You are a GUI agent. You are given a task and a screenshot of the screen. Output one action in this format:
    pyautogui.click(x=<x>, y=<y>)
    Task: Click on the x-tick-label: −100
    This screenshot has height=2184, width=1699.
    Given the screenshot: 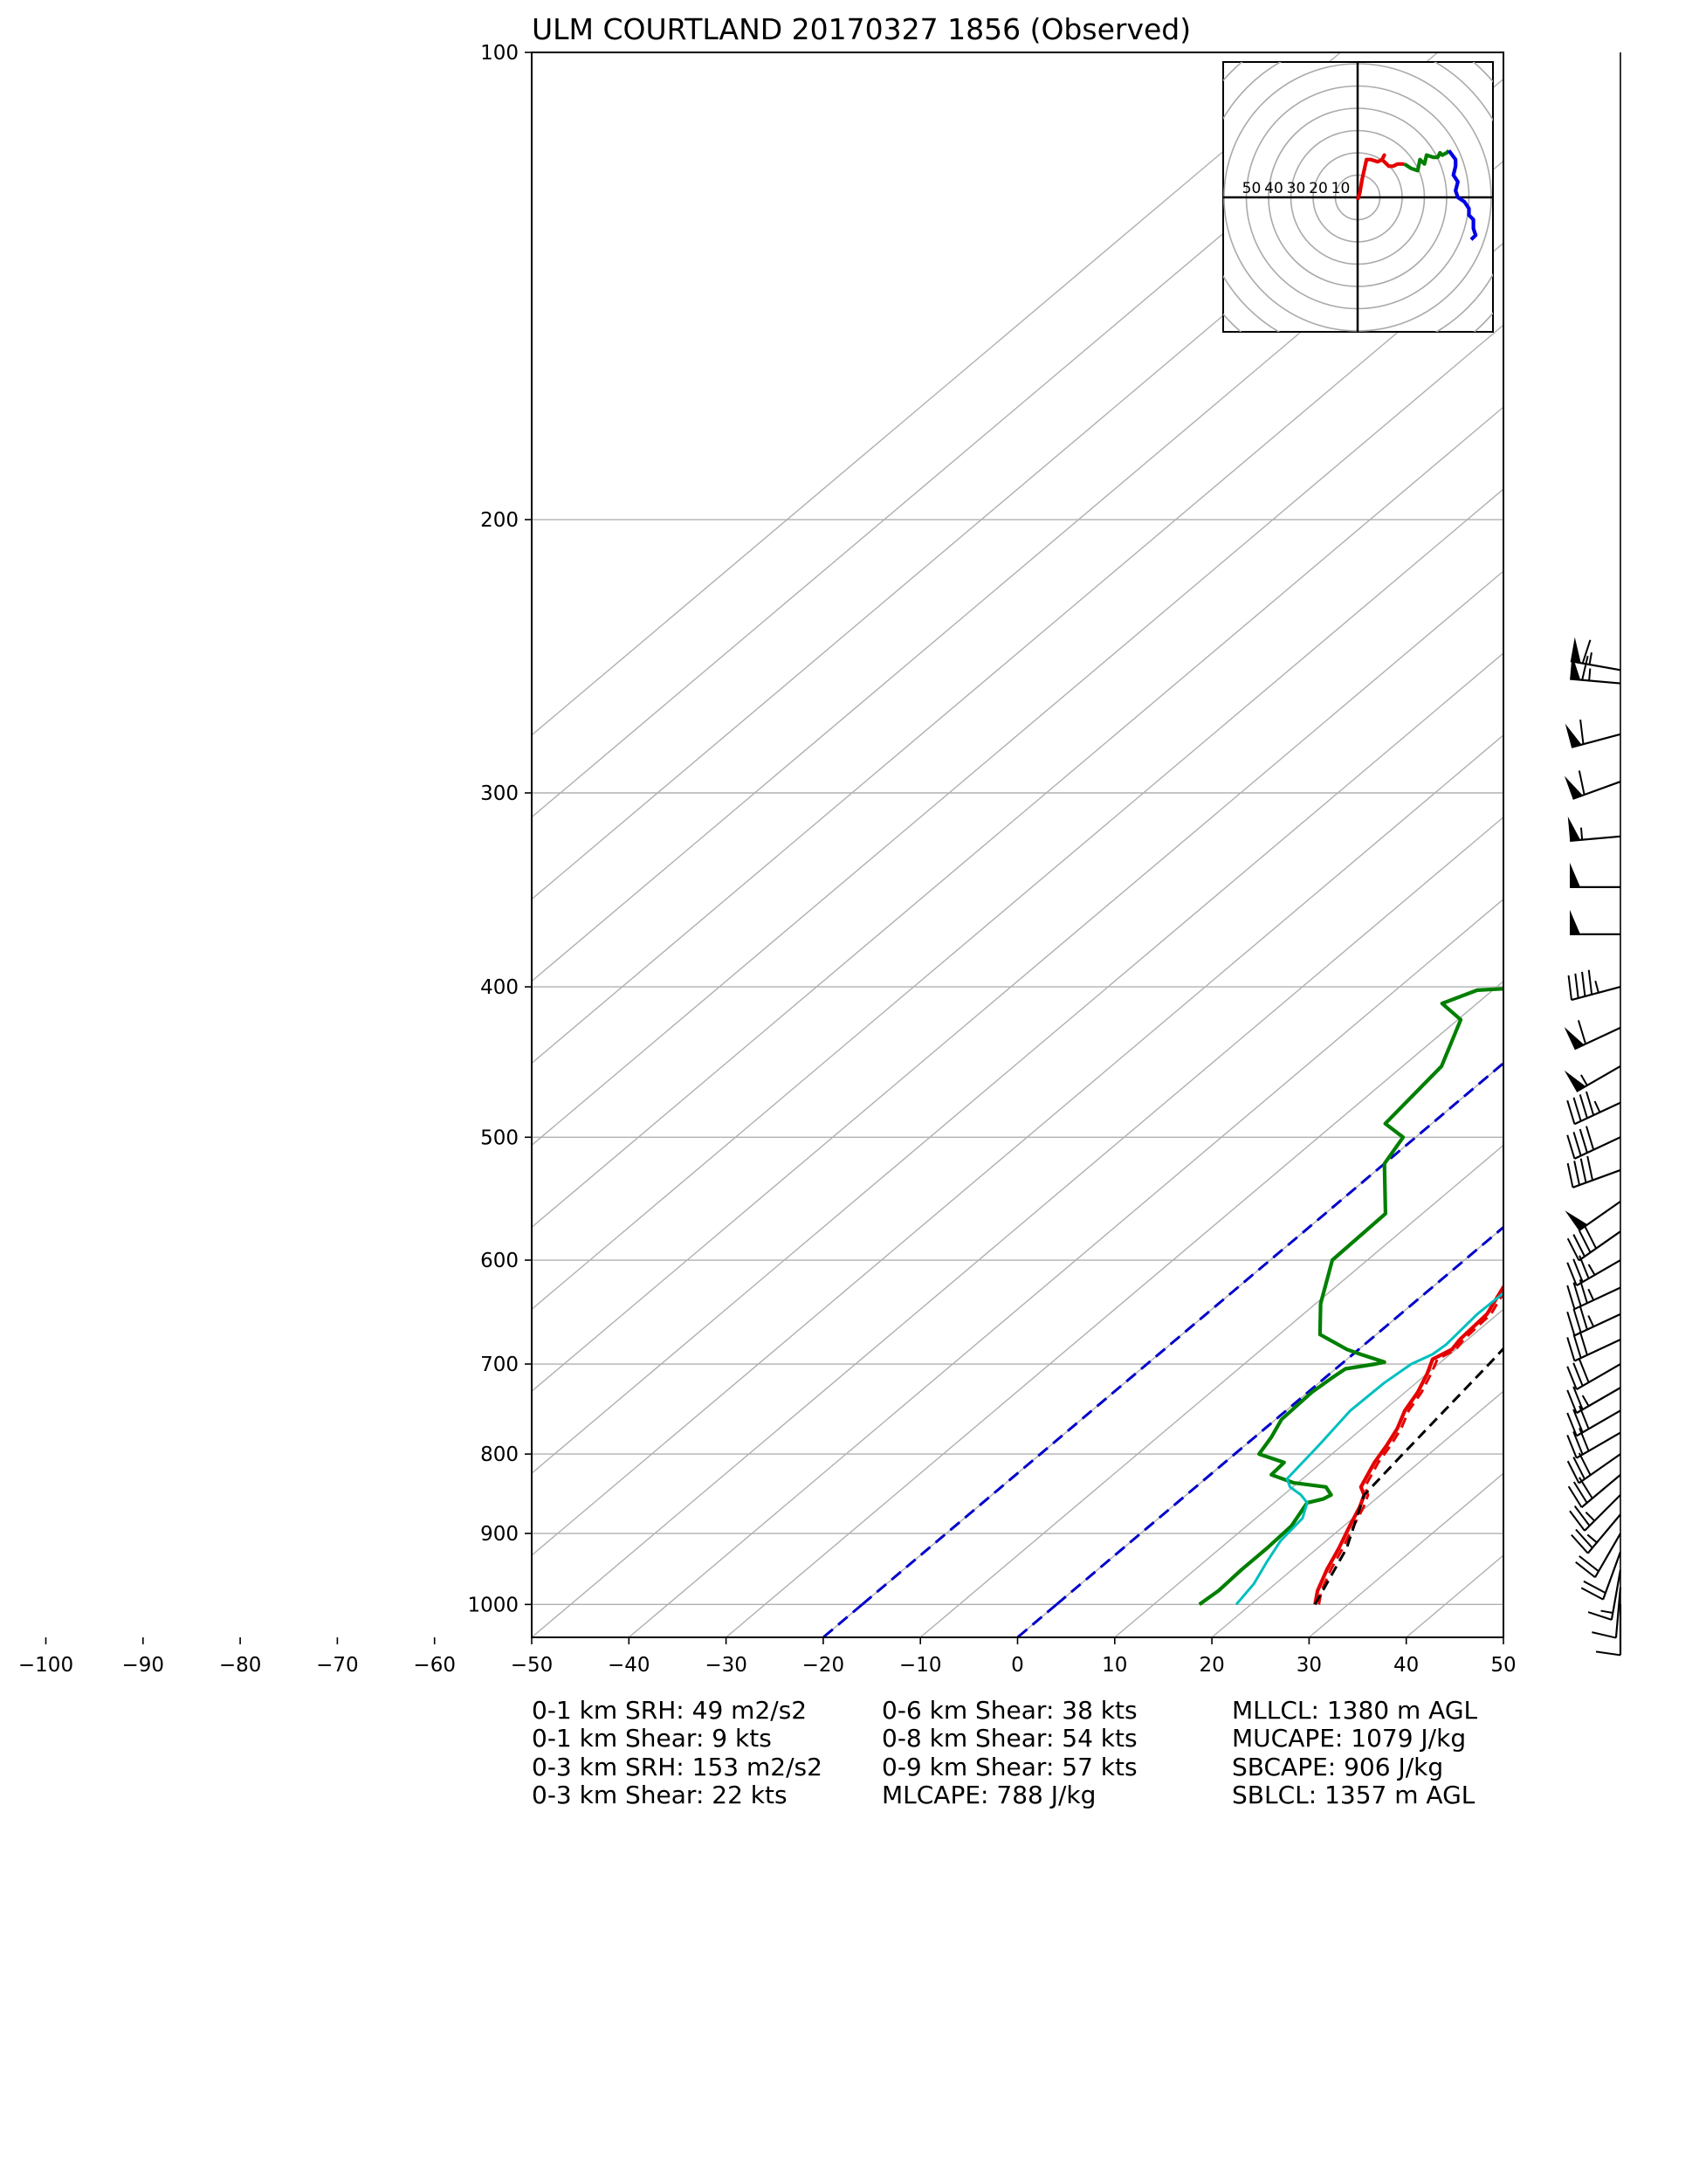 What is the action you would take?
    pyautogui.click(x=45, y=1665)
    